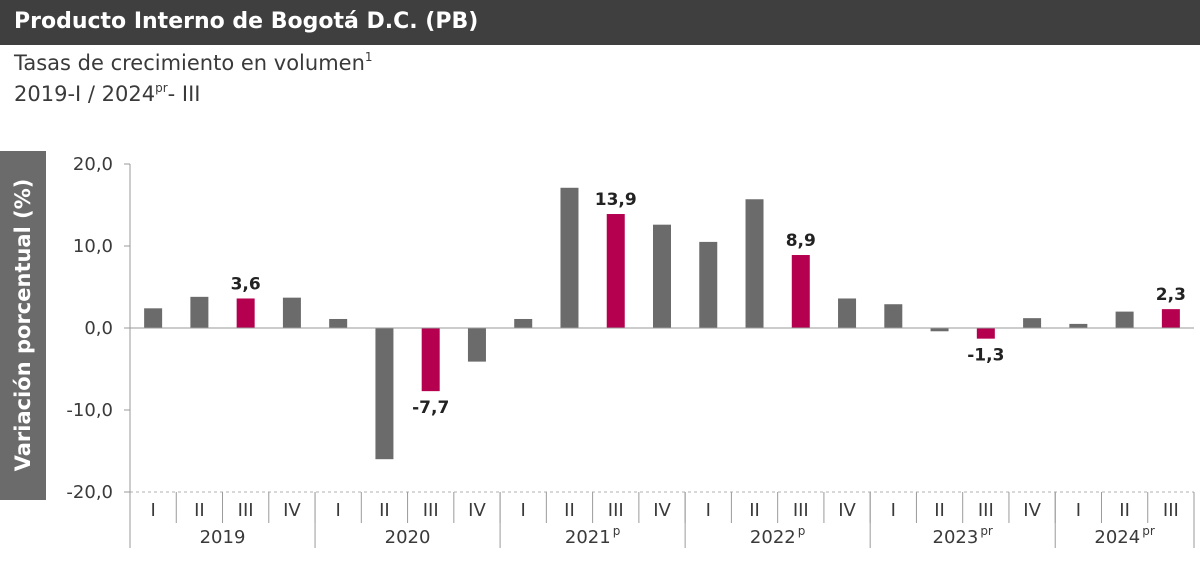 This screenshot has height=576, width=1200. I want to click on chart-subtitle: Tasas de crecimiento en volumen1, so click(193, 63).